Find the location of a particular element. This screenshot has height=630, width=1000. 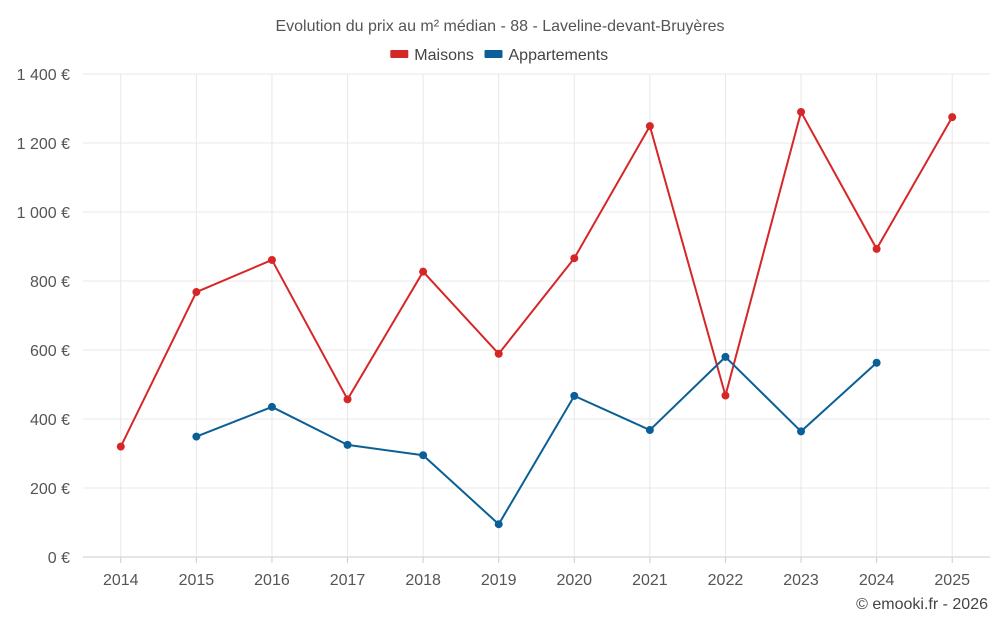

y-tick-label: 600 € is located at coordinates (50, 351).